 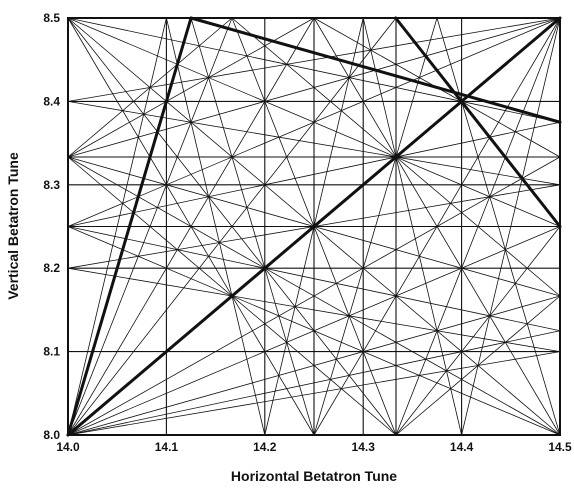 I want to click on x-tick-label: 14.2, so click(x=265, y=447).